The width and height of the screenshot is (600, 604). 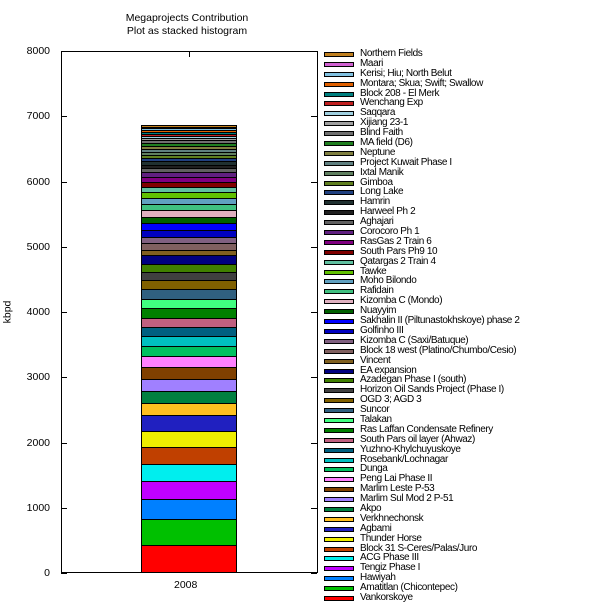 I want to click on legend-item: Wenchang Exp, so click(x=462, y=103).